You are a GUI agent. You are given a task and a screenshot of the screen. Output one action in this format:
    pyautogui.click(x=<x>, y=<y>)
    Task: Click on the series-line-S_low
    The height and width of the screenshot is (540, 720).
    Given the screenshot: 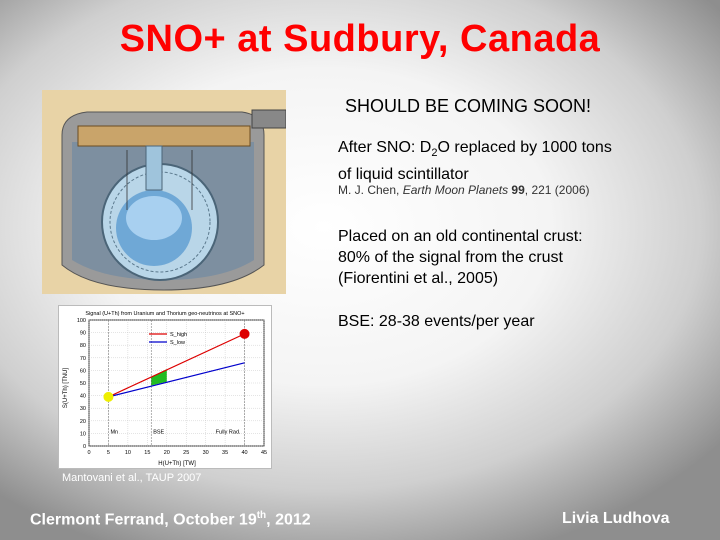 What is the action you would take?
    pyautogui.click(x=176, y=380)
    